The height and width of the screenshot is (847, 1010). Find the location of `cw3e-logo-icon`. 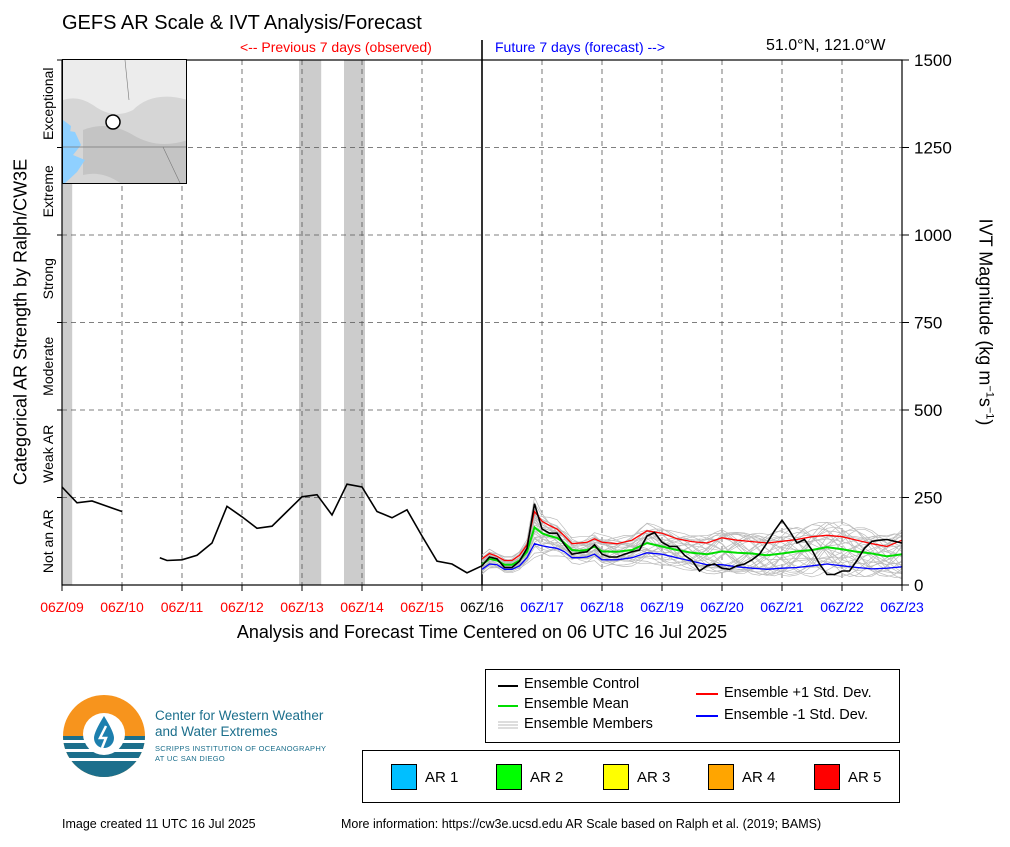

cw3e-logo-icon is located at coordinates (104, 736).